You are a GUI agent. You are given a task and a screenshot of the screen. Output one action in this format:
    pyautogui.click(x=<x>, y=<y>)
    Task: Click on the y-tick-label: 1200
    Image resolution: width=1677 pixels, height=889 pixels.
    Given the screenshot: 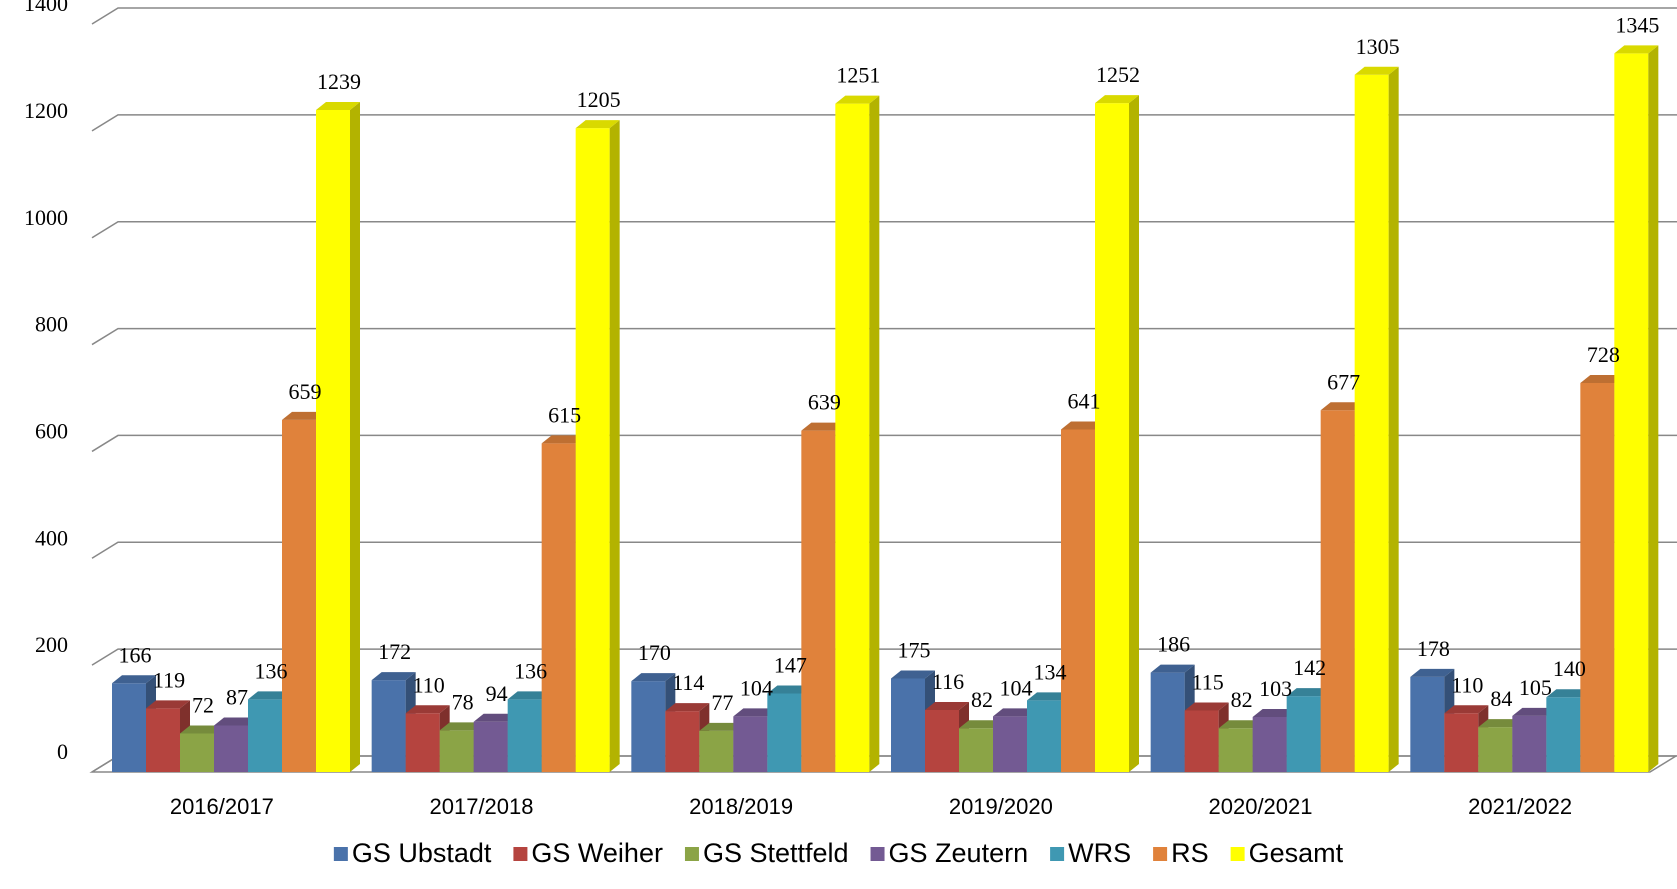 What is the action you would take?
    pyautogui.click(x=46, y=110)
    